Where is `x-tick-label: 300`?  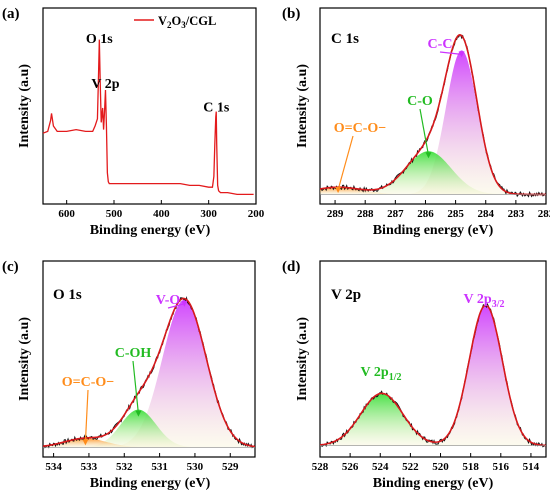
x-tick-label: 300 is located at coordinates (208, 214).